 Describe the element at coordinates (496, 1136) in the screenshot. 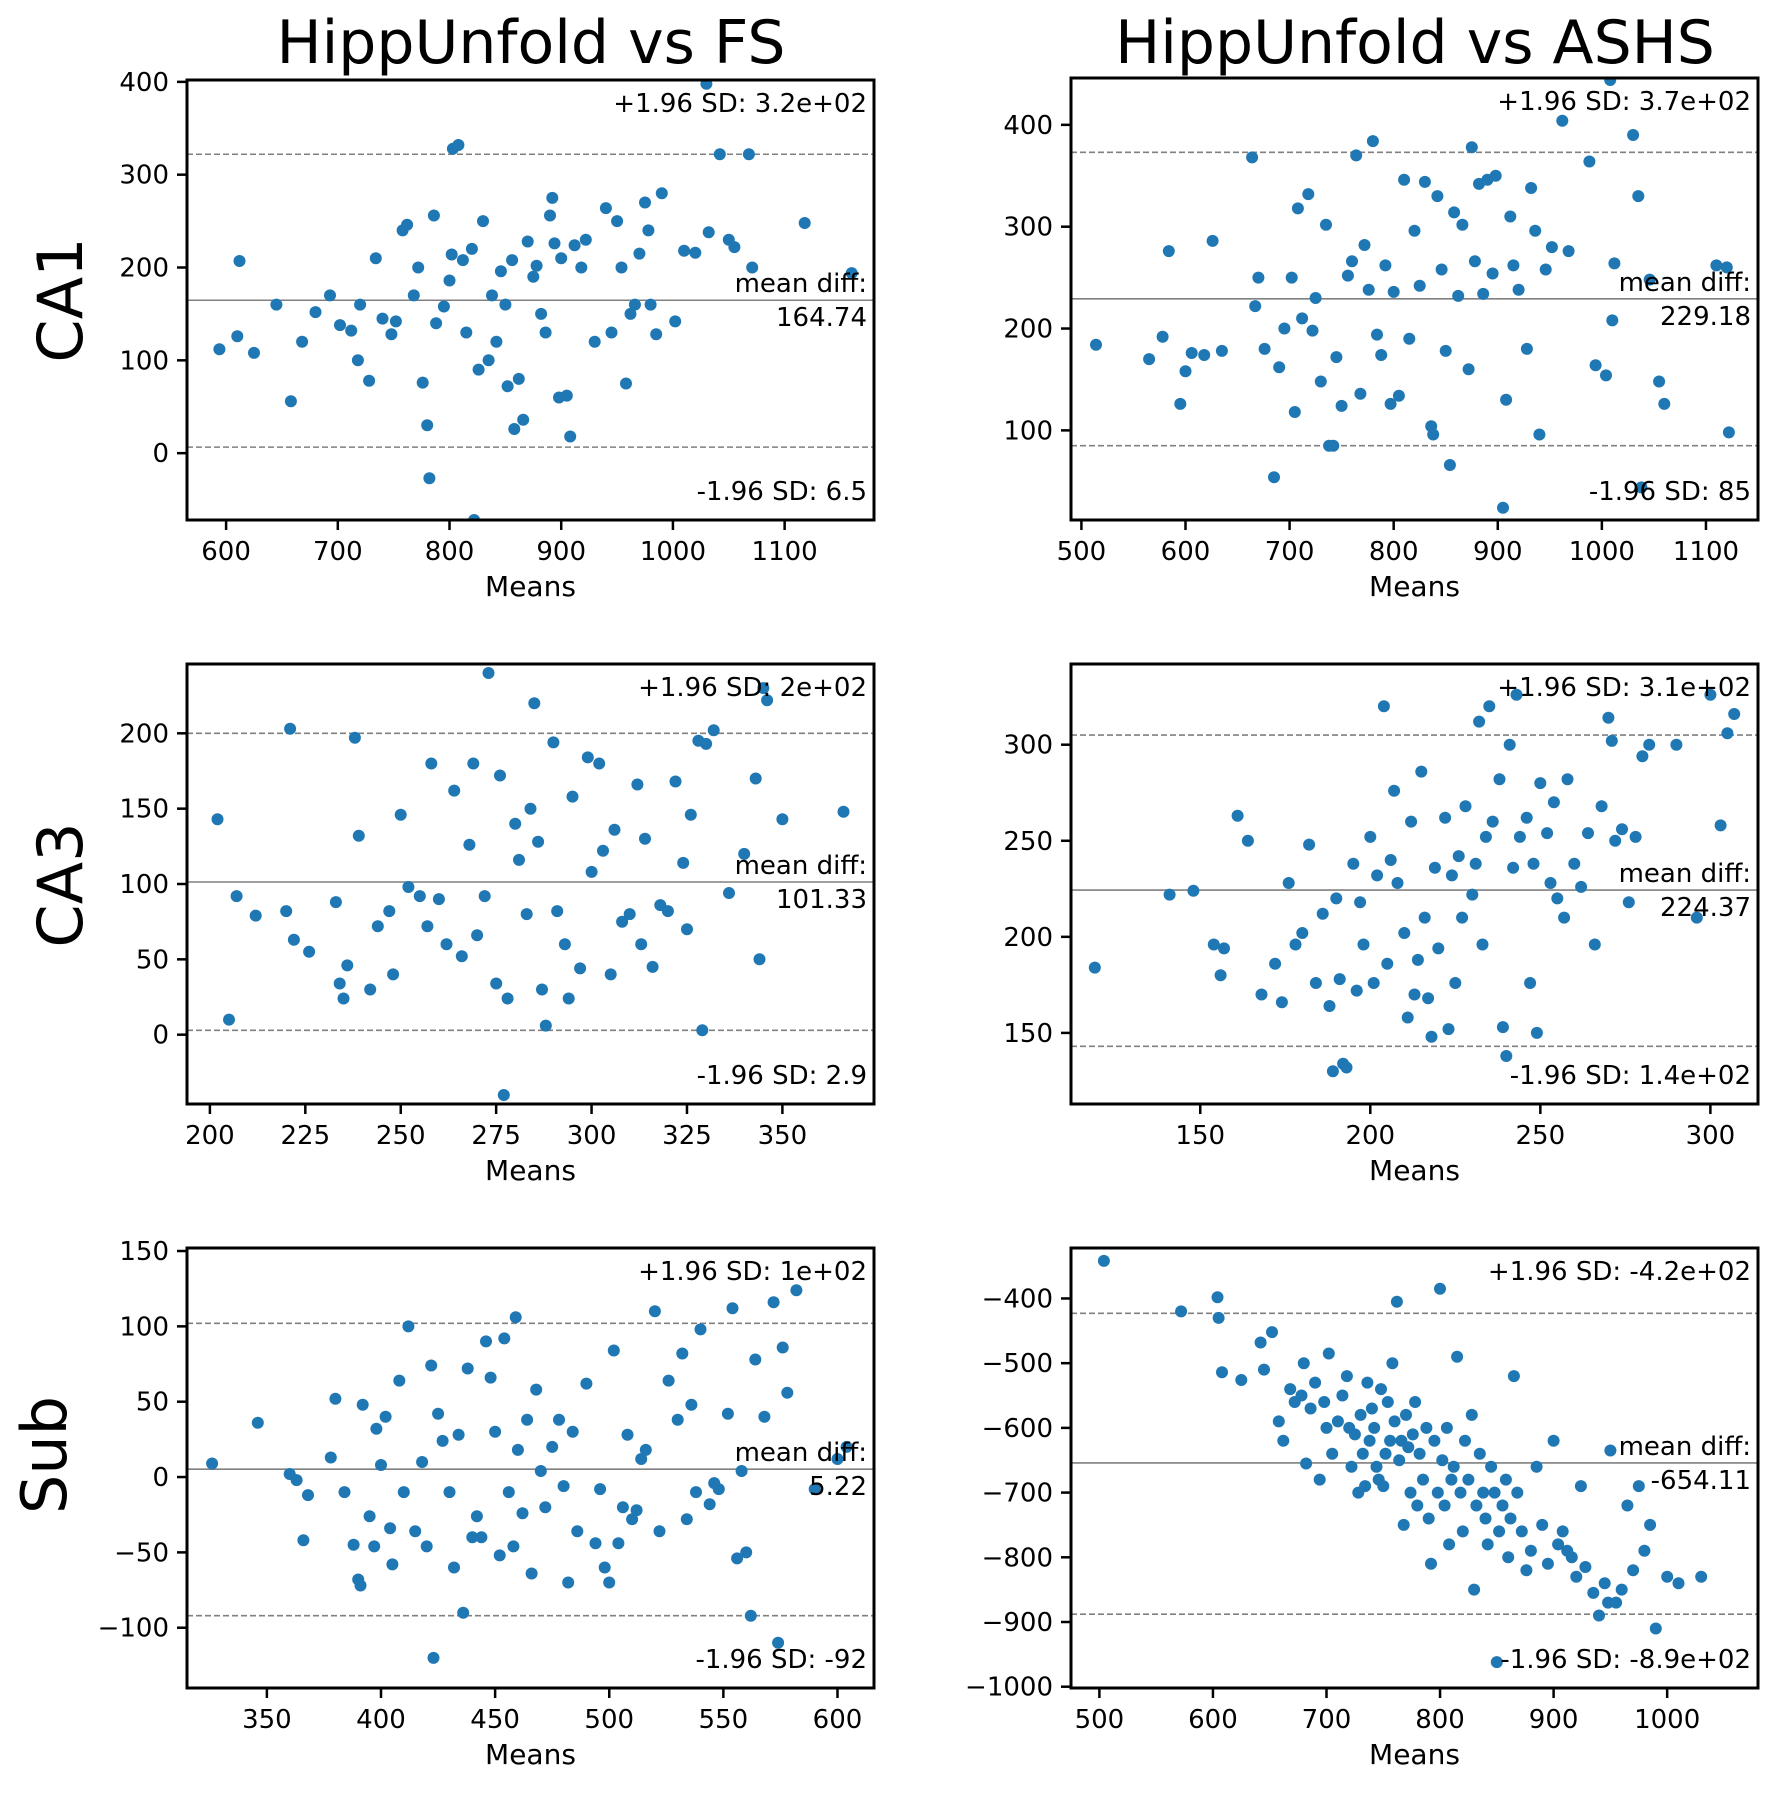

I see `x-tick-label: 275` at that location.